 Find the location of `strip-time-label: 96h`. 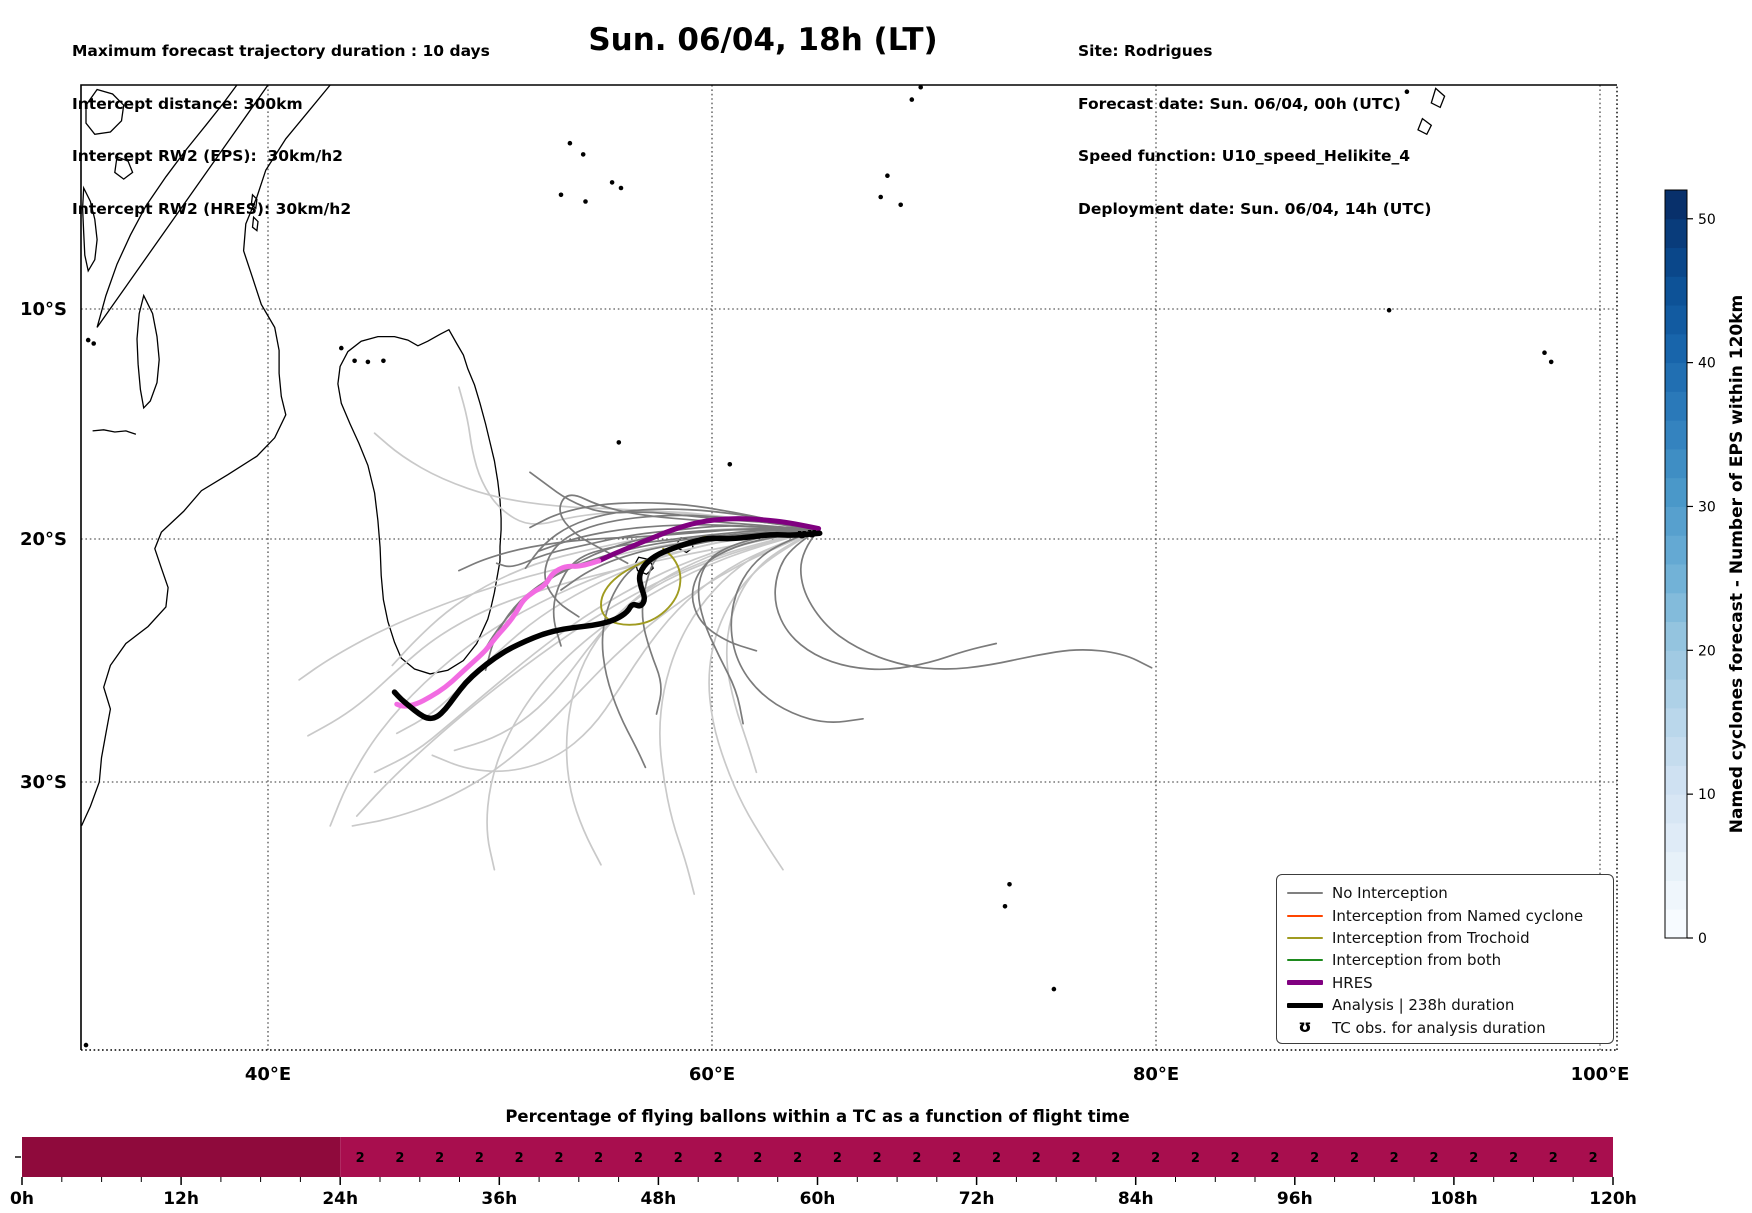

strip-time-label: 96h is located at coordinates (1295, 1199).